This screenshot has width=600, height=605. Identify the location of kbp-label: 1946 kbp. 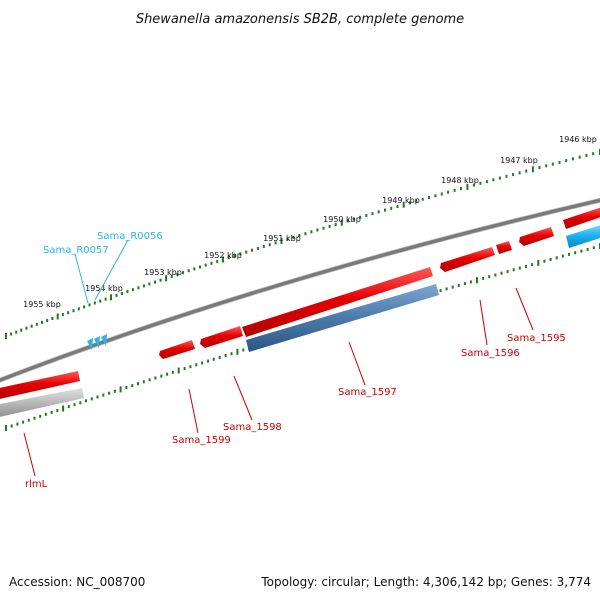
(578, 139).